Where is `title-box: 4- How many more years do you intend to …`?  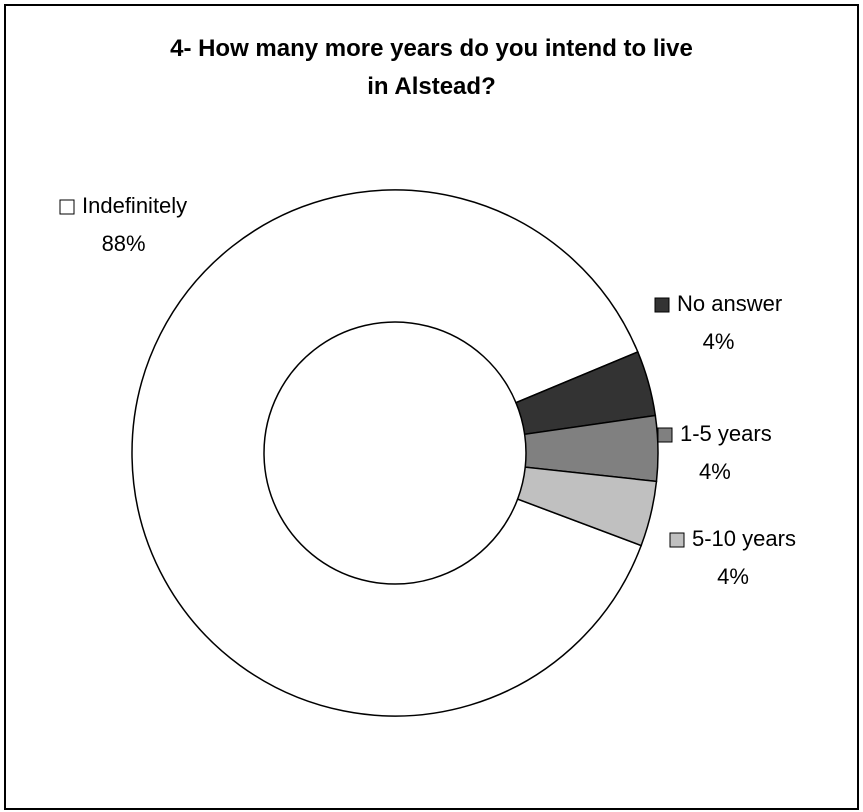 title-box: 4- How many more years do you intend to … is located at coordinates (431, 68).